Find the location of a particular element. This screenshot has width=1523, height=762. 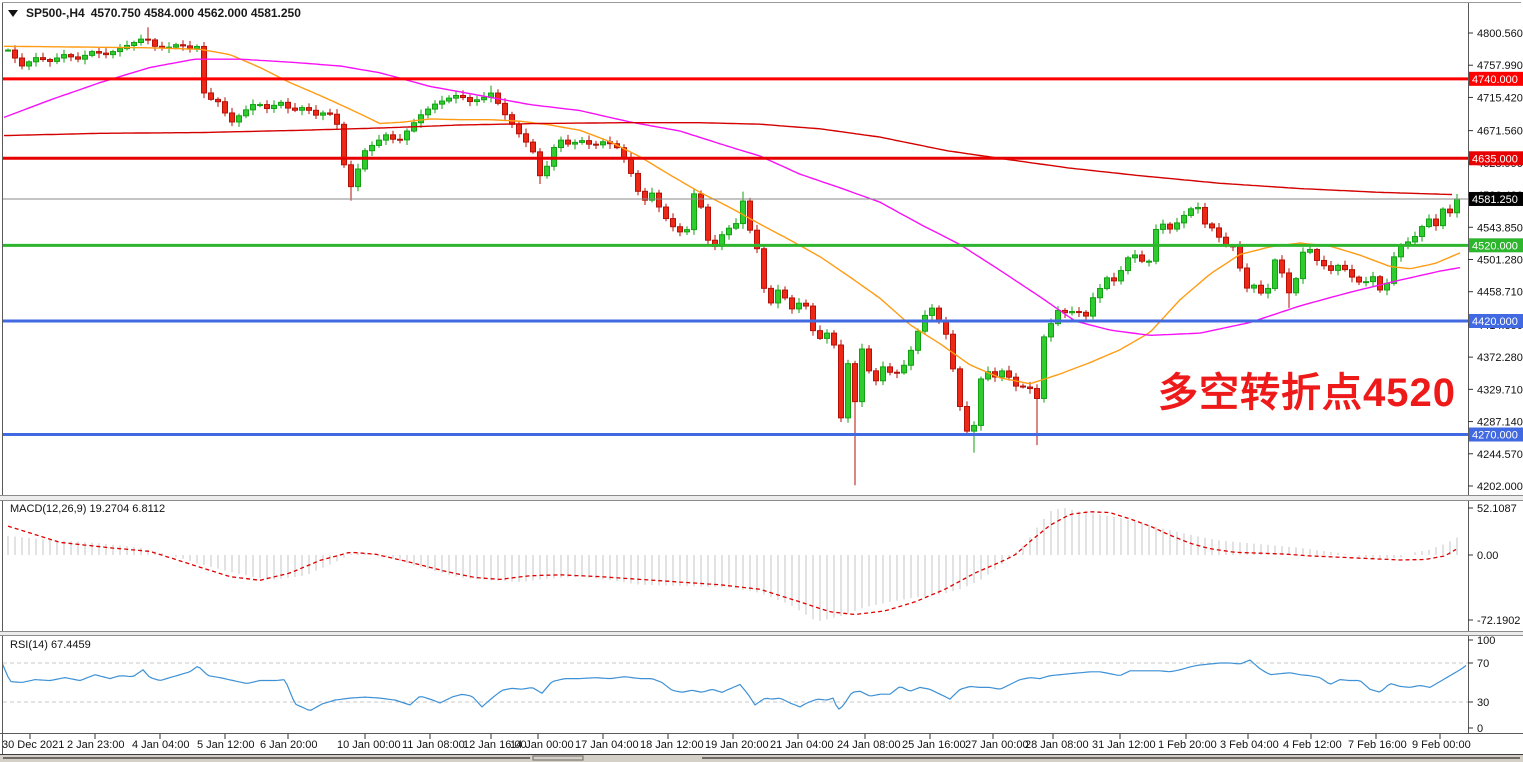

time-tick-label: 10 Jan 00:00 is located at coordinates (369, 745).